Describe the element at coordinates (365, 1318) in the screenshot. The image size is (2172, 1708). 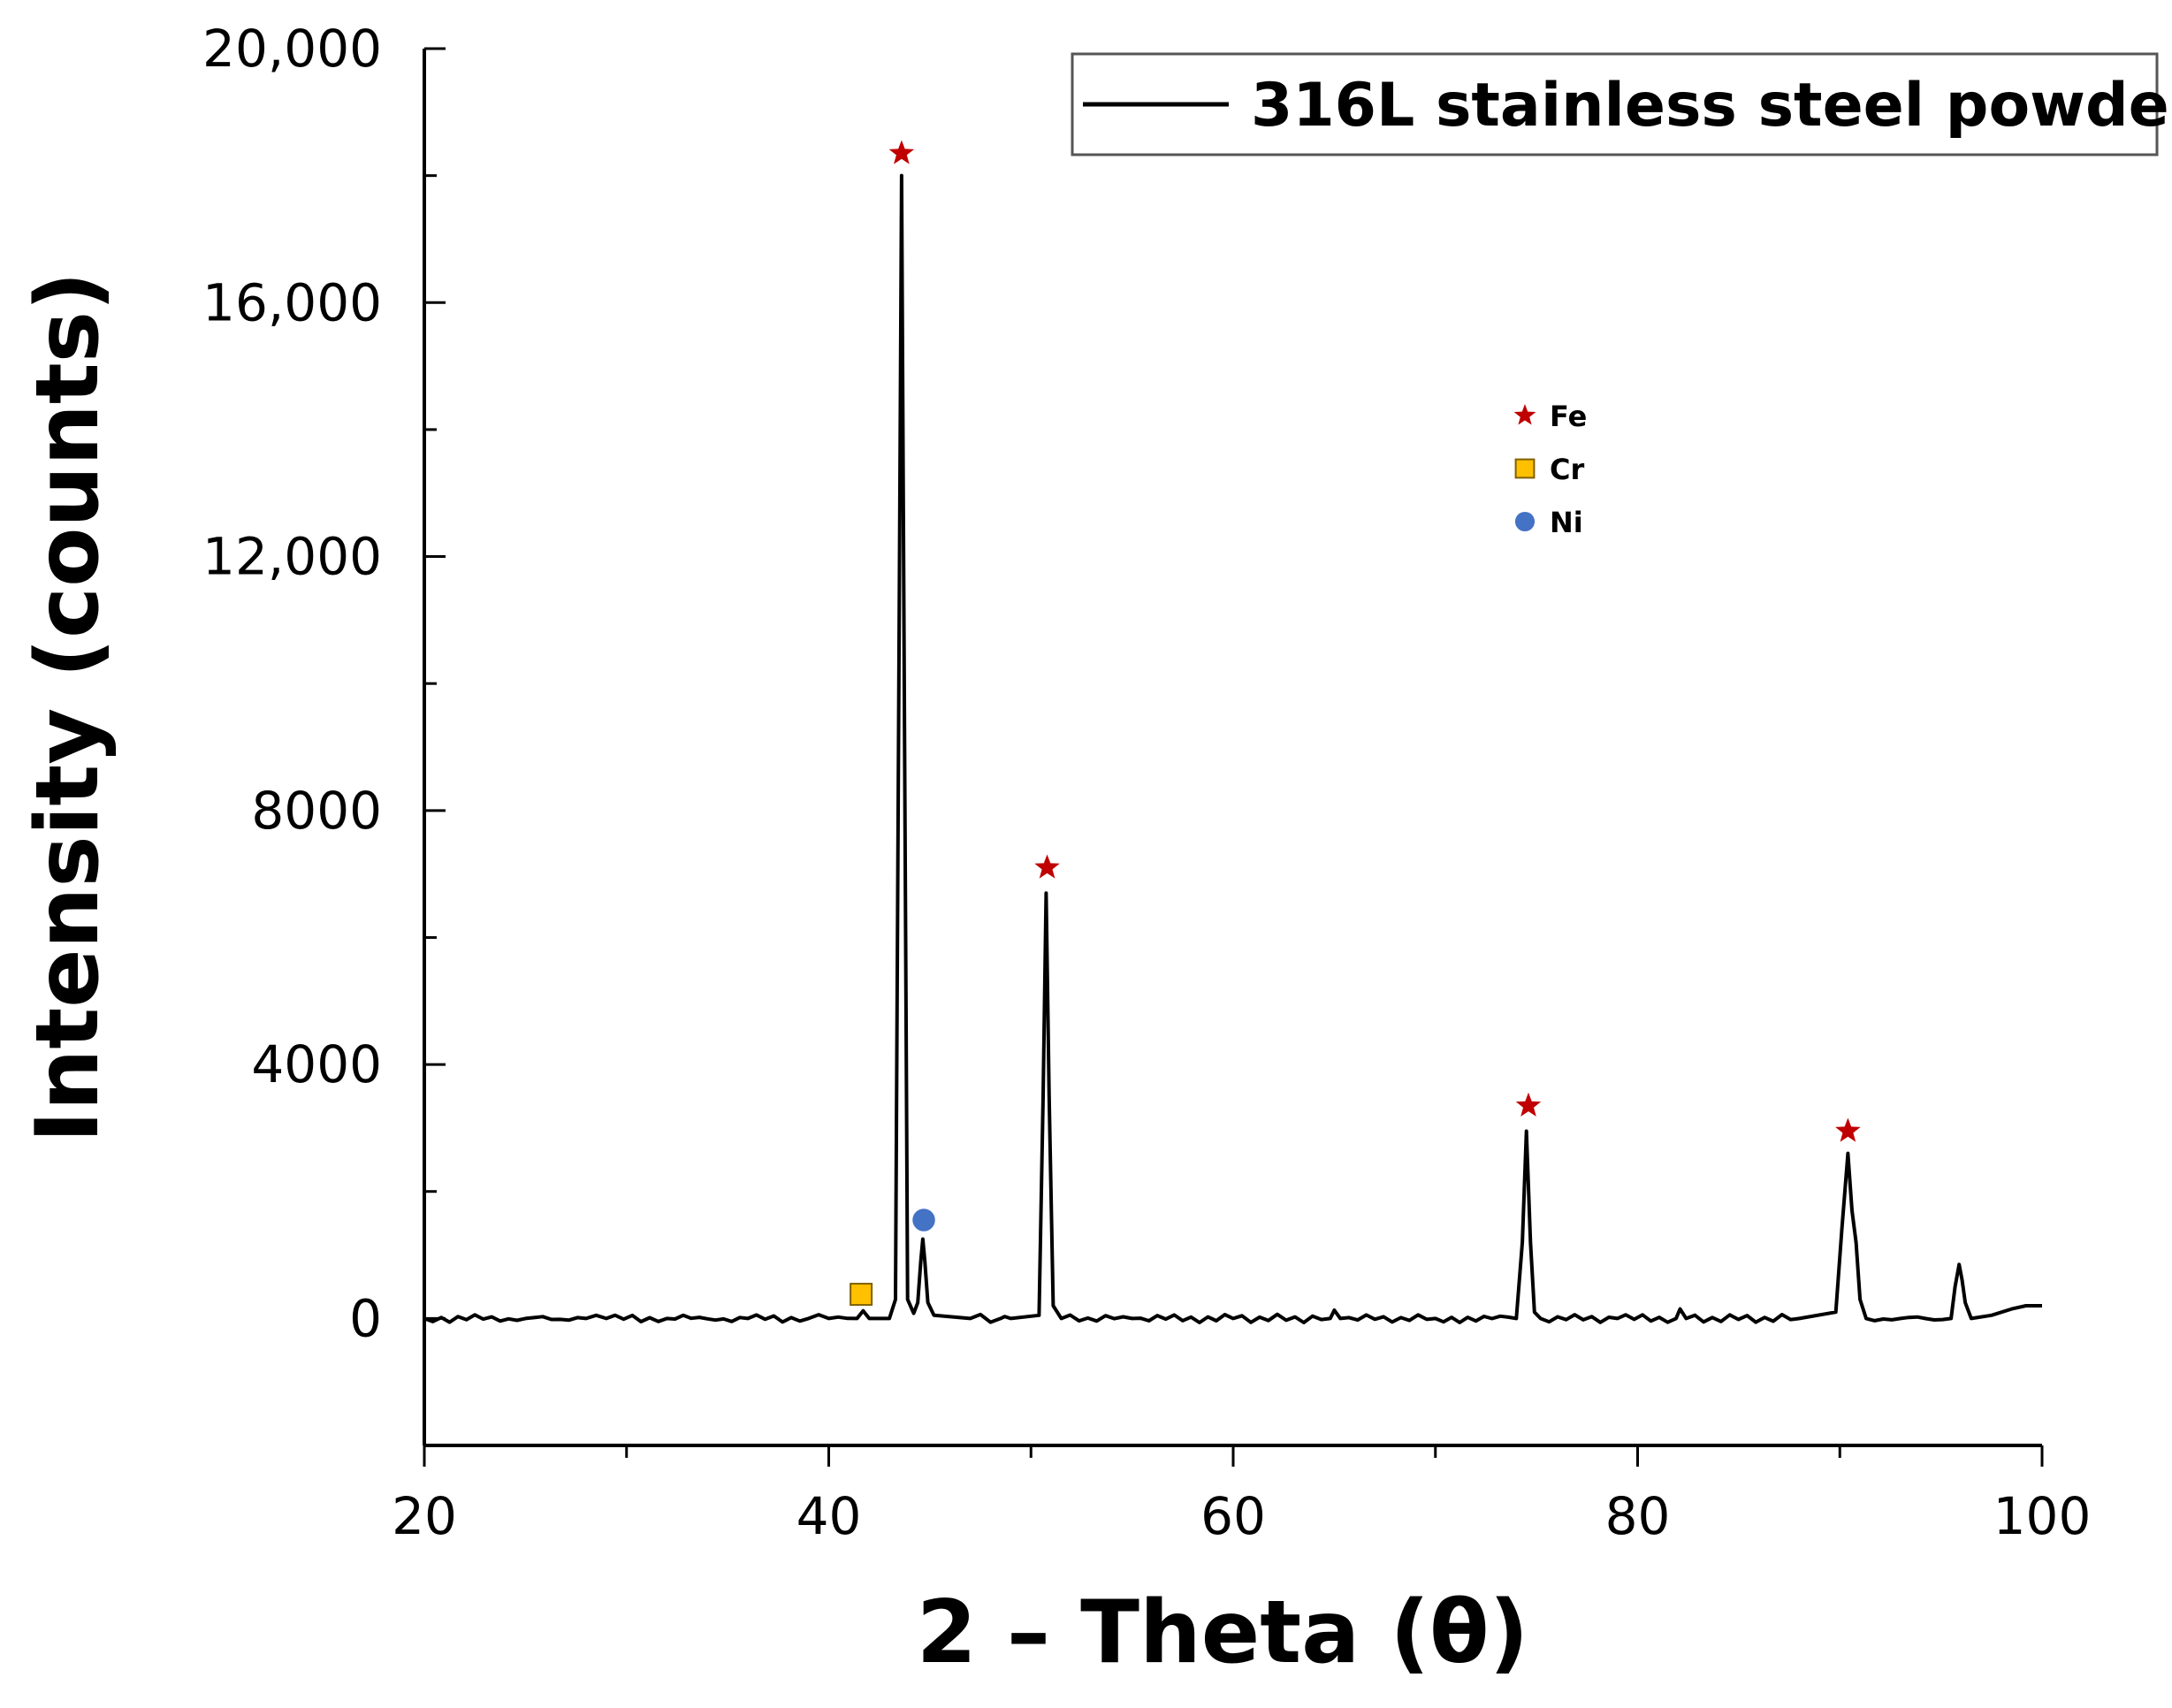
I see `y-tick-label: 0` at that location.